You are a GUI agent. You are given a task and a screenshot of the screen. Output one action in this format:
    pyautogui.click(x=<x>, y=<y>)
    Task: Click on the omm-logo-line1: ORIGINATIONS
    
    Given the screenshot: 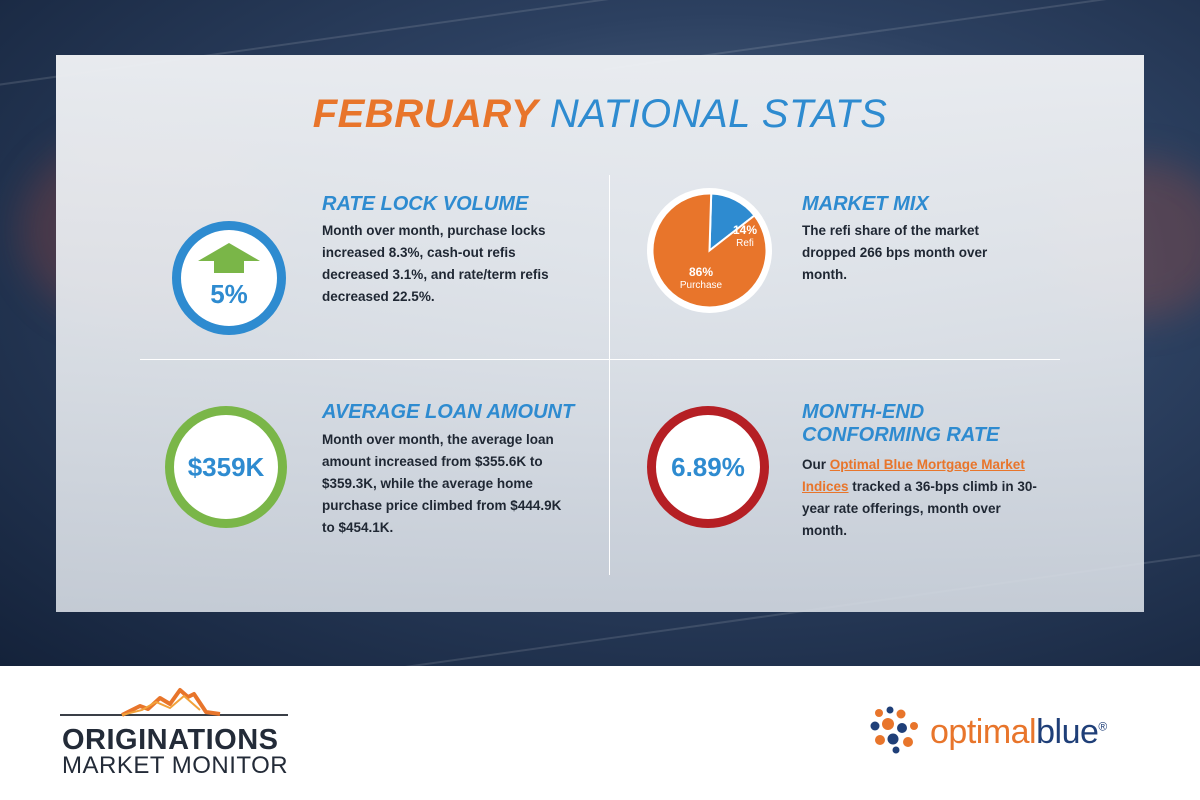 What is the action you would take?
    pyautogui.click(x=170, y=740)
    